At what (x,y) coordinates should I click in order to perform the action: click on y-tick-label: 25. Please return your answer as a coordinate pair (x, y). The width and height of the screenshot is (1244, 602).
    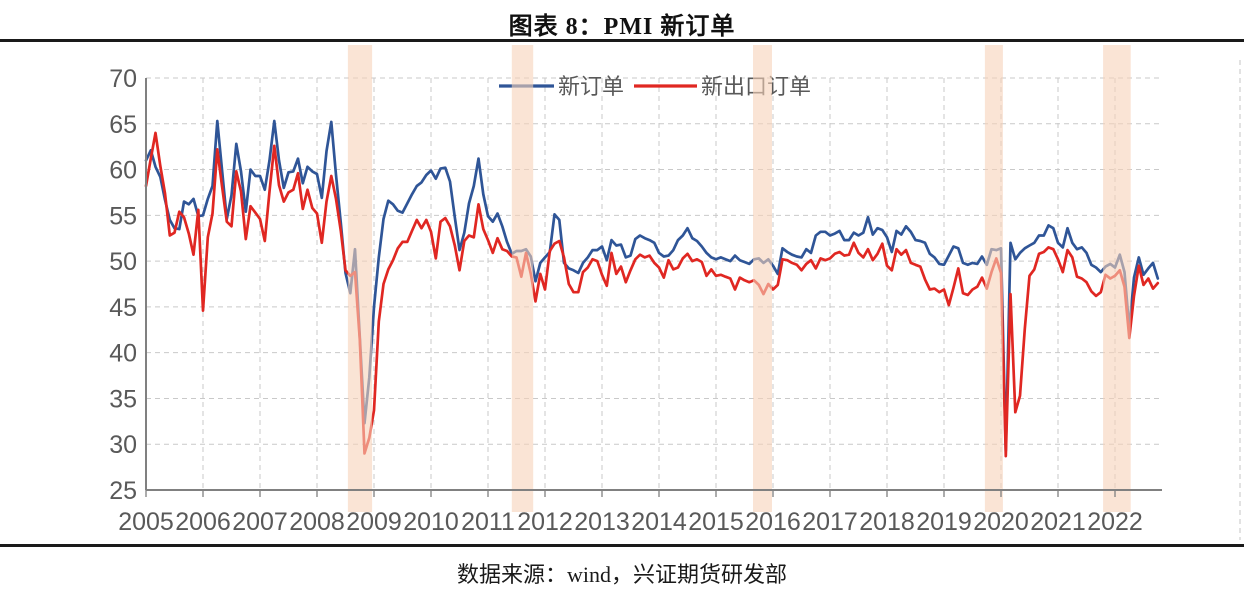
    Looking at the image, I should click on (123, 491).